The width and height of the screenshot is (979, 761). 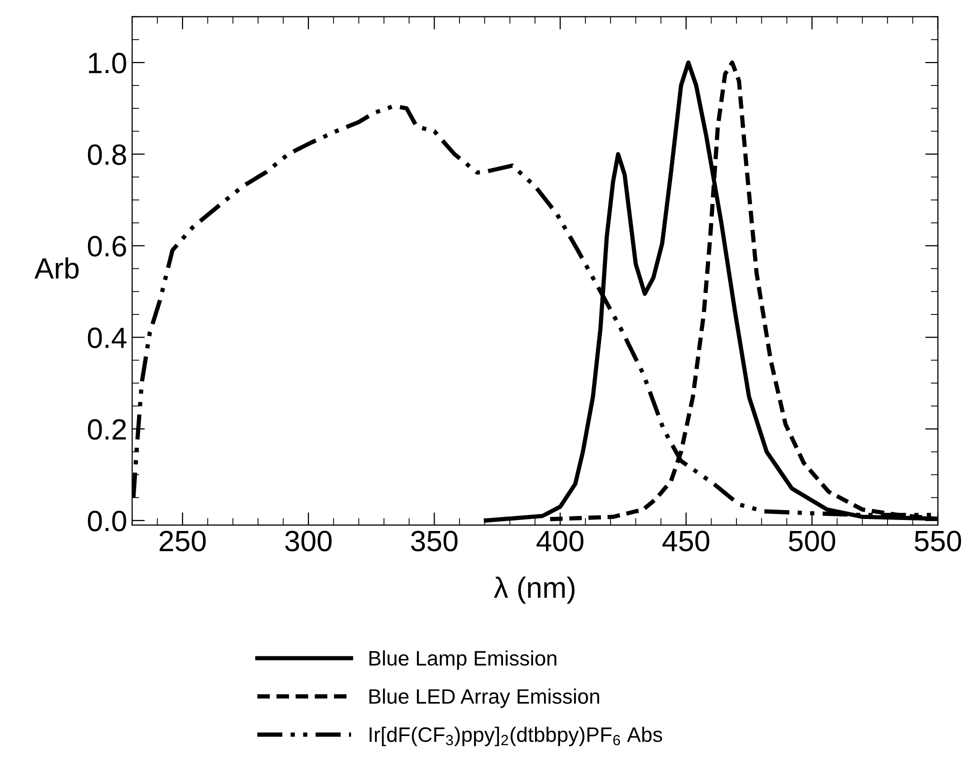 What do you see at coordinates (686, 541) in the screenshot?
I see `x-tick-label: 450` at bounding box center [686, 541].